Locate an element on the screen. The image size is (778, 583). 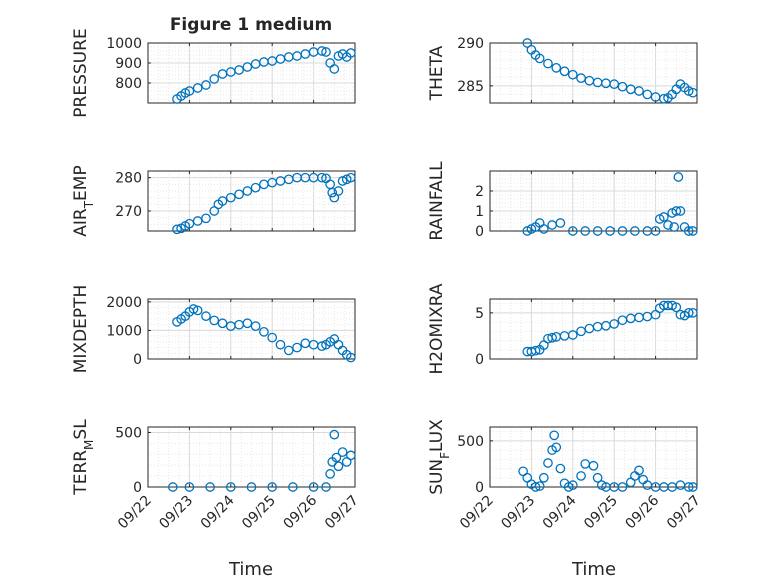
theta-axes-box is located at coordinates (593, 73).